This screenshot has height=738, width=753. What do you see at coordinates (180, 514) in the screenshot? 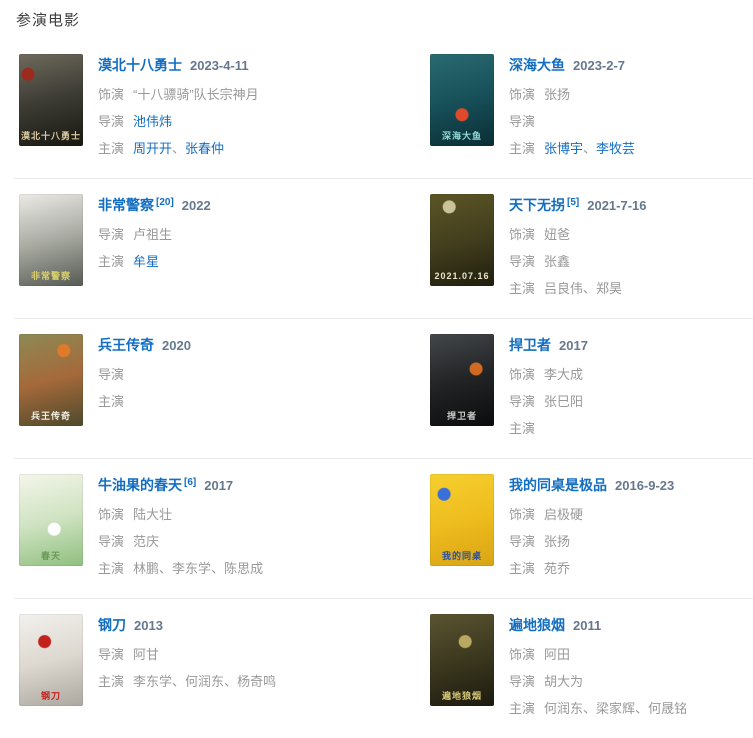
I see `credit-line: 饰演 陆大壮` at bounding box center [180, 514].